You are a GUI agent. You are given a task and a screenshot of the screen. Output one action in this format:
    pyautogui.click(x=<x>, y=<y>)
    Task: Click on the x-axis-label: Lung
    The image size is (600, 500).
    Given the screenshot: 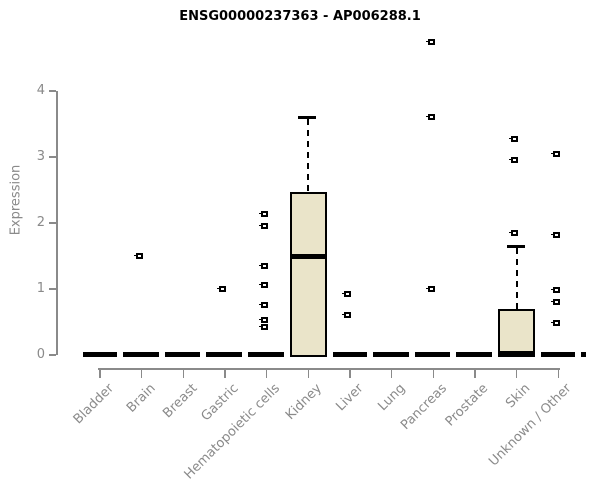 What is the action you would take?
    pyautogui.click(x=392, y=398)
    